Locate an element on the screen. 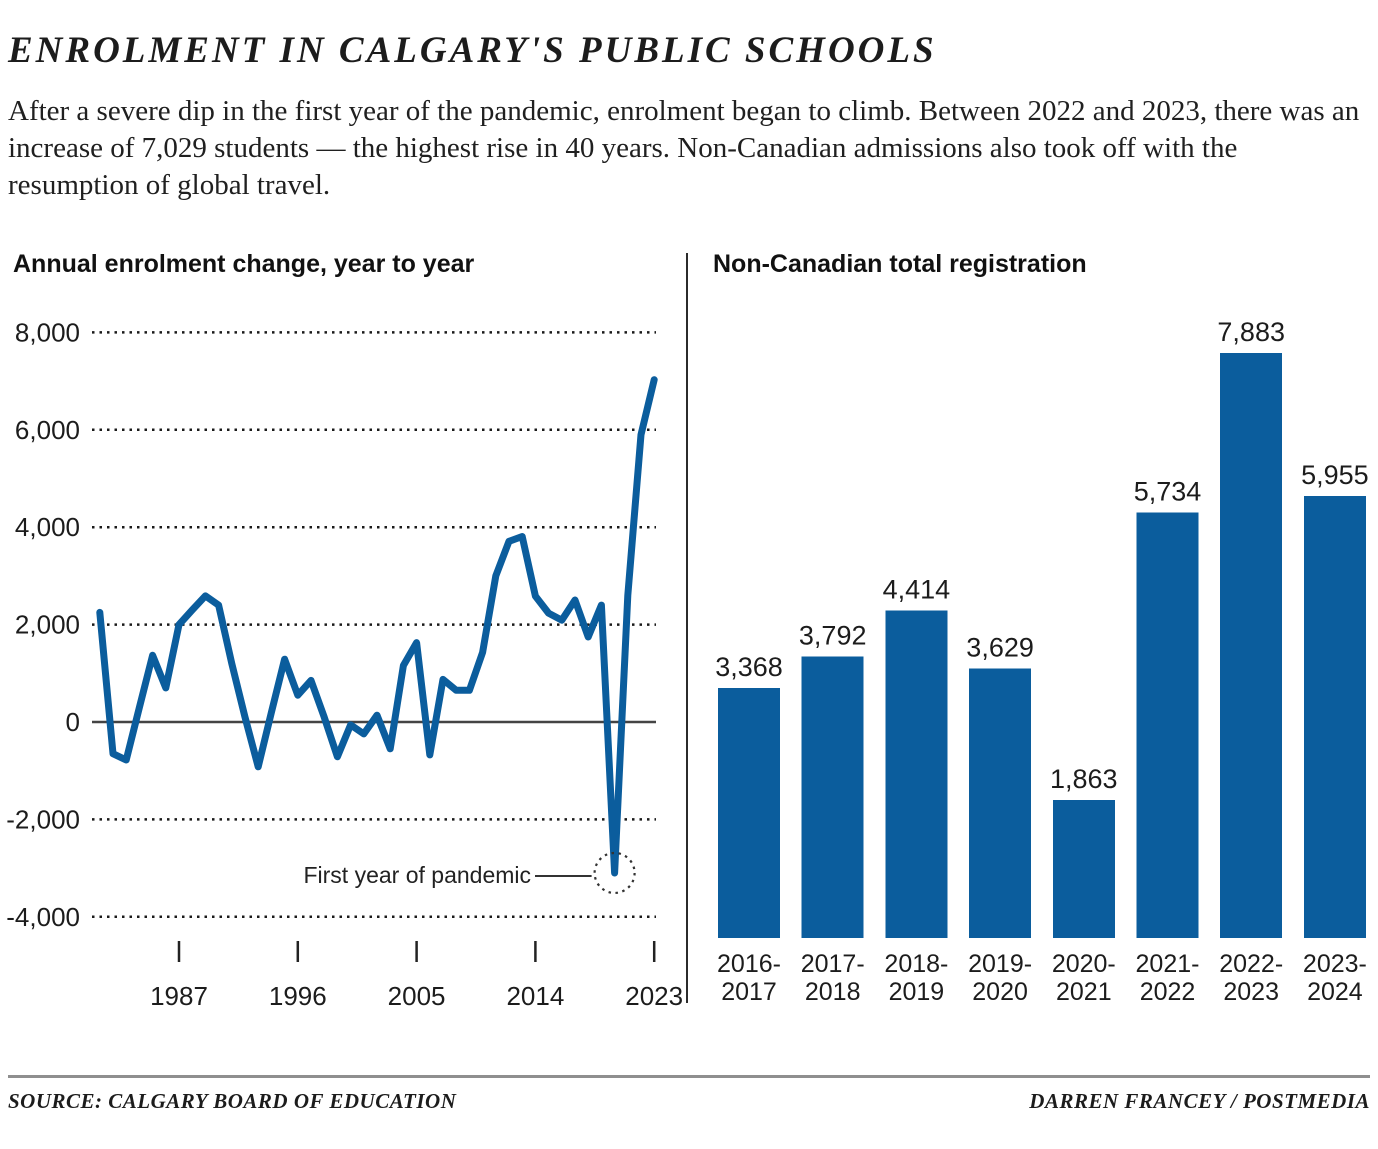 The width and height of the screenshot is (1378, 1149). bar-category-label-line1: 2022- is located at coordinates (1251, 964).